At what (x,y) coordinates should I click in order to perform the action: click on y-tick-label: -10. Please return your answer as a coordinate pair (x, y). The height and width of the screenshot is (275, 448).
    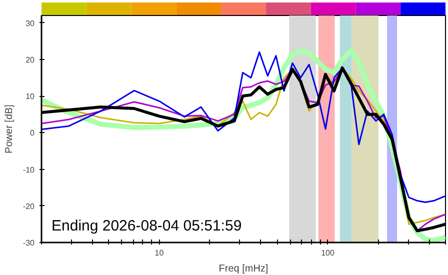
    Looking at the image, I should click on (29, 169).